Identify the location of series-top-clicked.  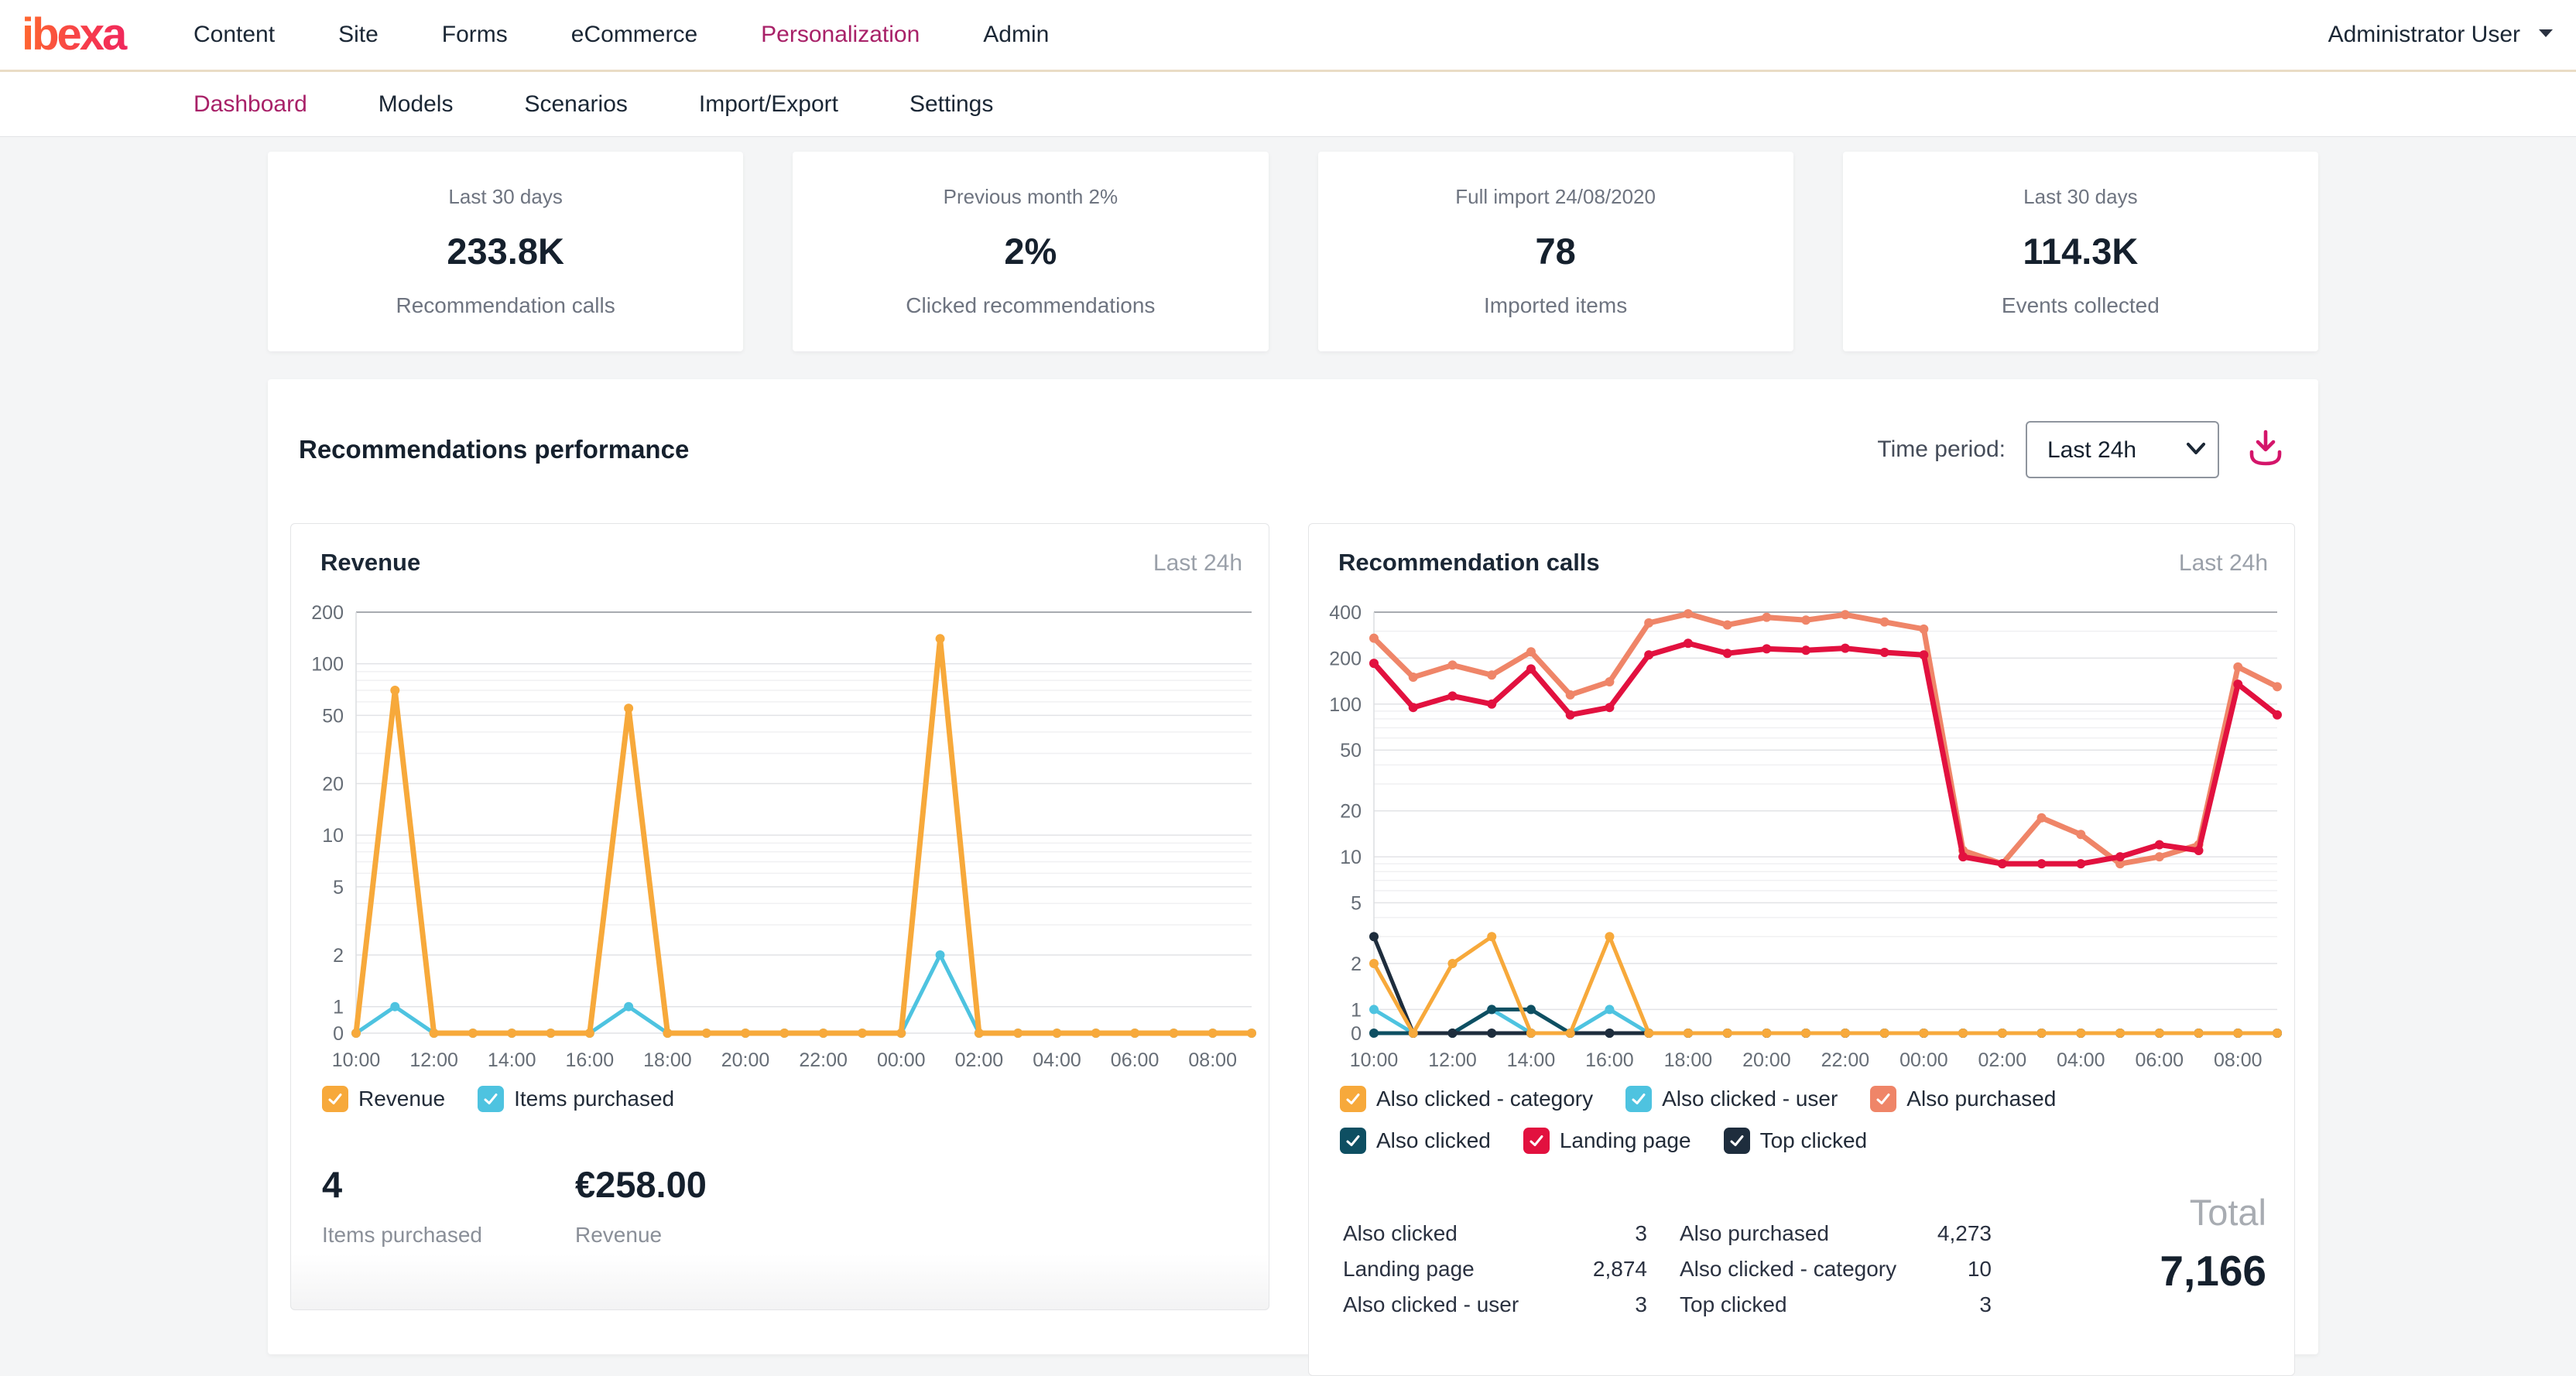
(1825, 985).